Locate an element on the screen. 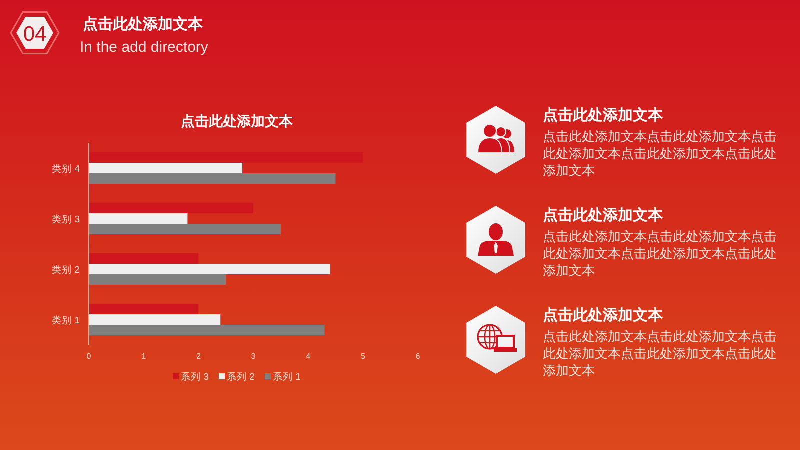 The image size is (800, 450). x-tick-label: 6 is located at coordinates (418, 356).